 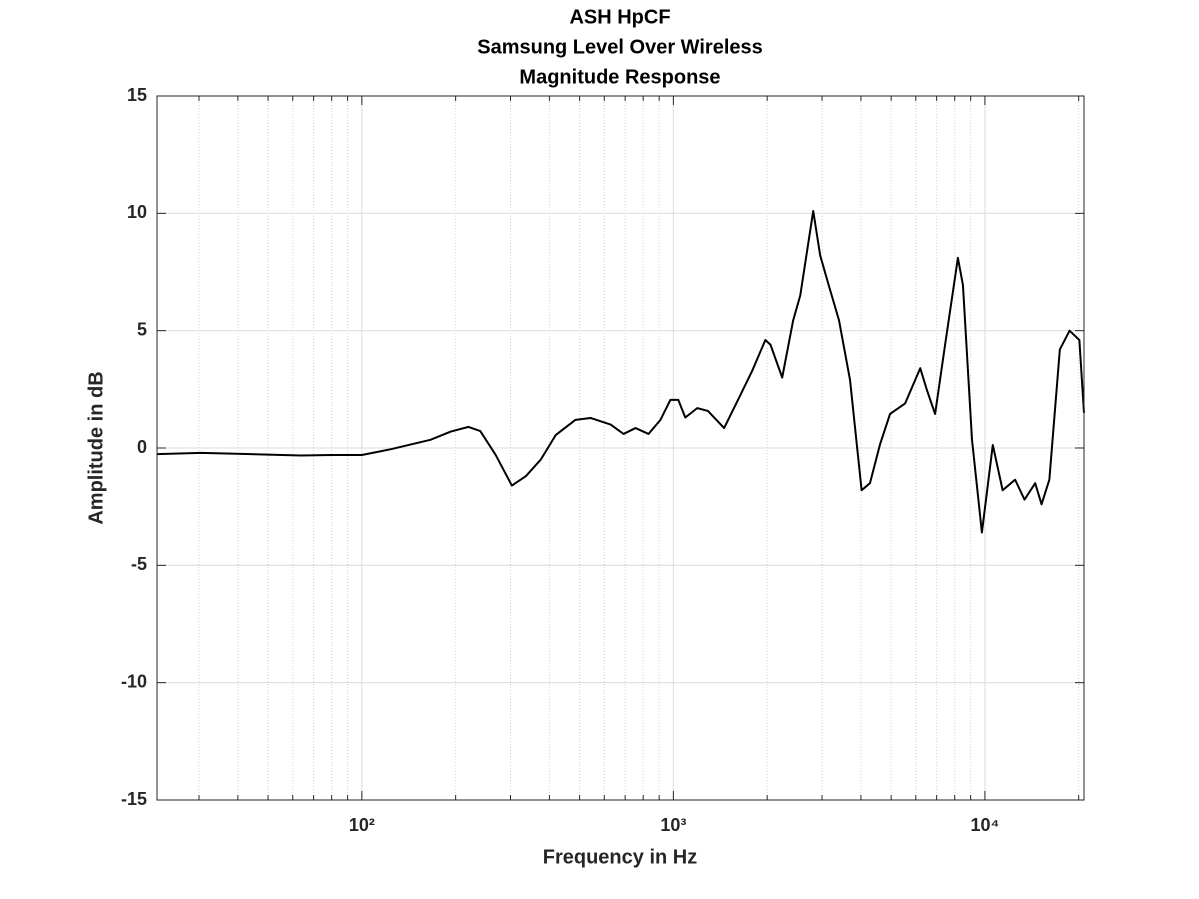 I want to click on x-tick-label: 10², so click(x=362, y=825).